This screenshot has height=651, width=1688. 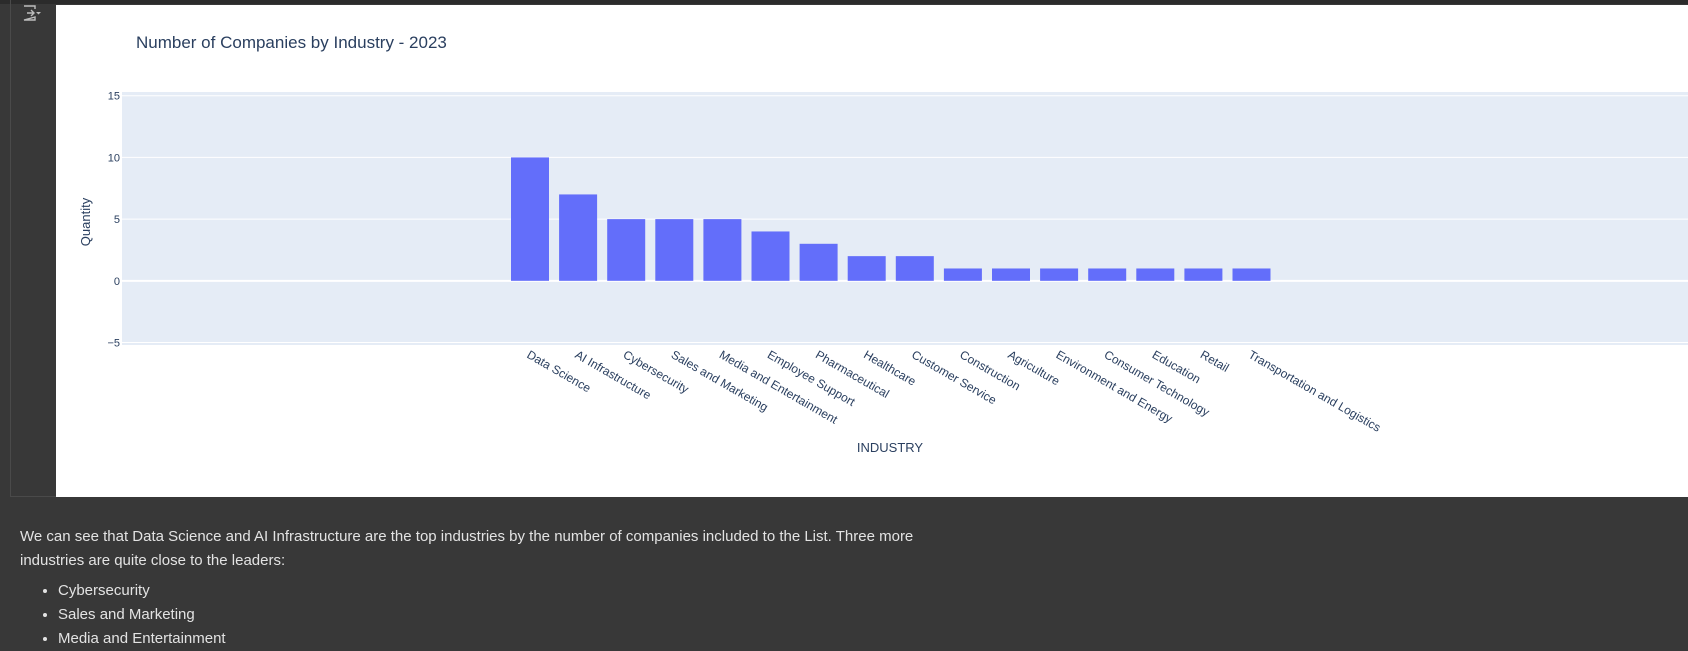 What do you see at coordinates (291, 42) in the screenshot?
I see `chart-title: Number of Companies by Industry - 2023` at bounding box center [291, 42].